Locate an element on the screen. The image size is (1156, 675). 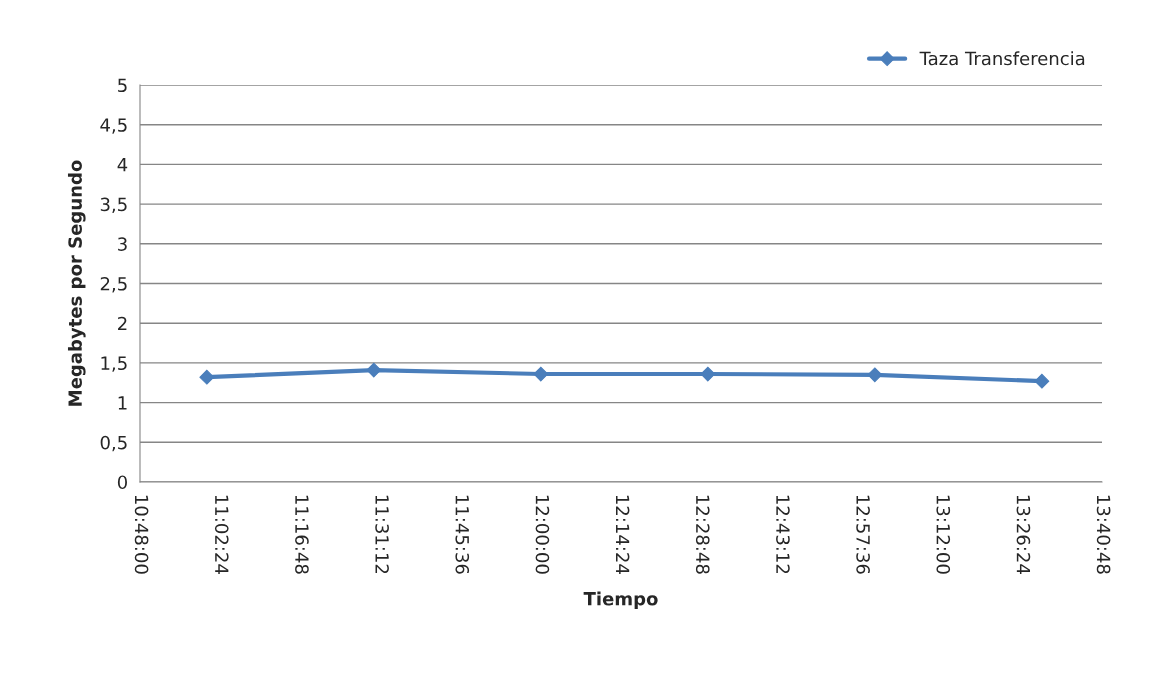
x-tick-label: 12:00:00 is located at coordinates (542, 534).